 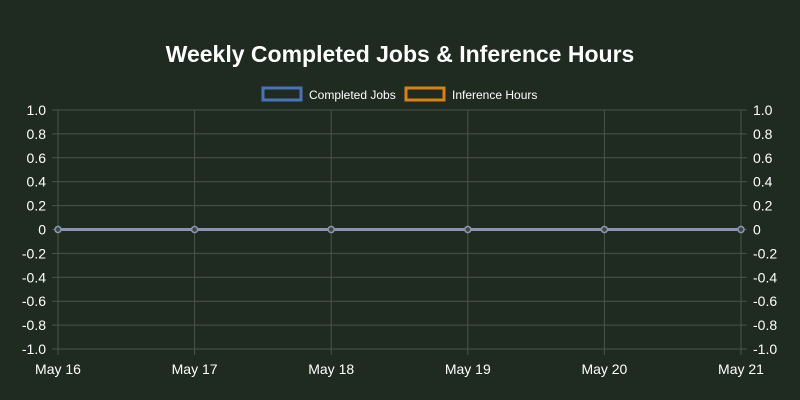 I want to click on y-left-tick-label: -0.6, so click(x=34, y=301).